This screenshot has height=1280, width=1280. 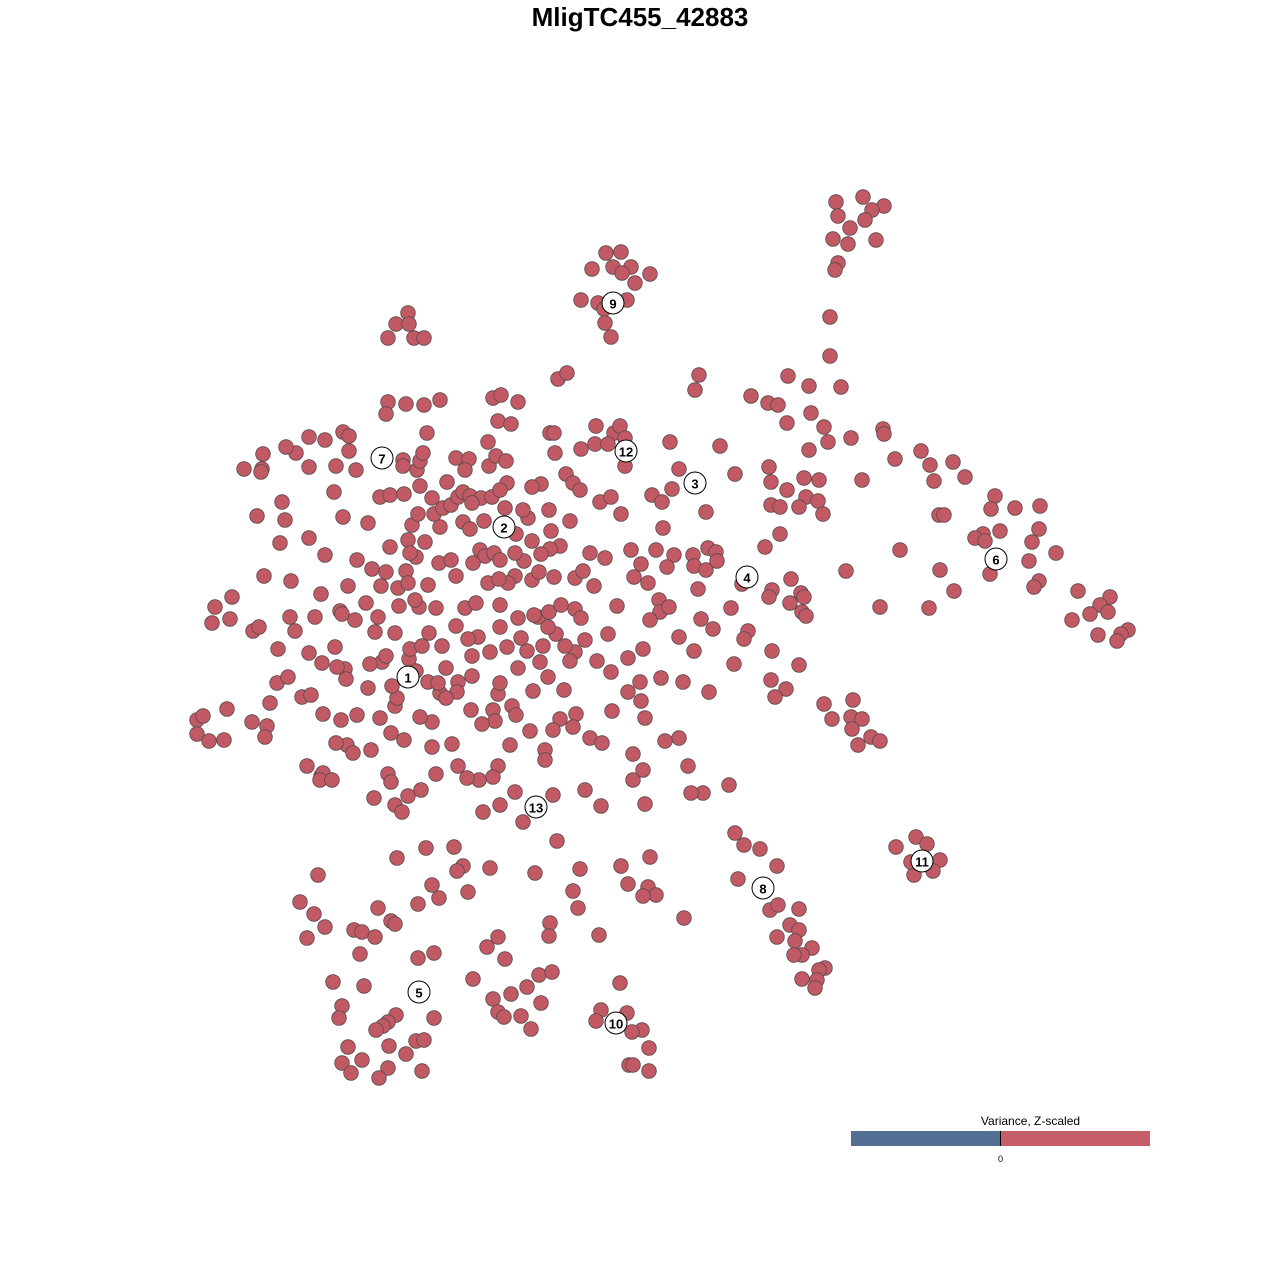 I want to click on cluster-label-10: 10, so click(x=616, y=1023).